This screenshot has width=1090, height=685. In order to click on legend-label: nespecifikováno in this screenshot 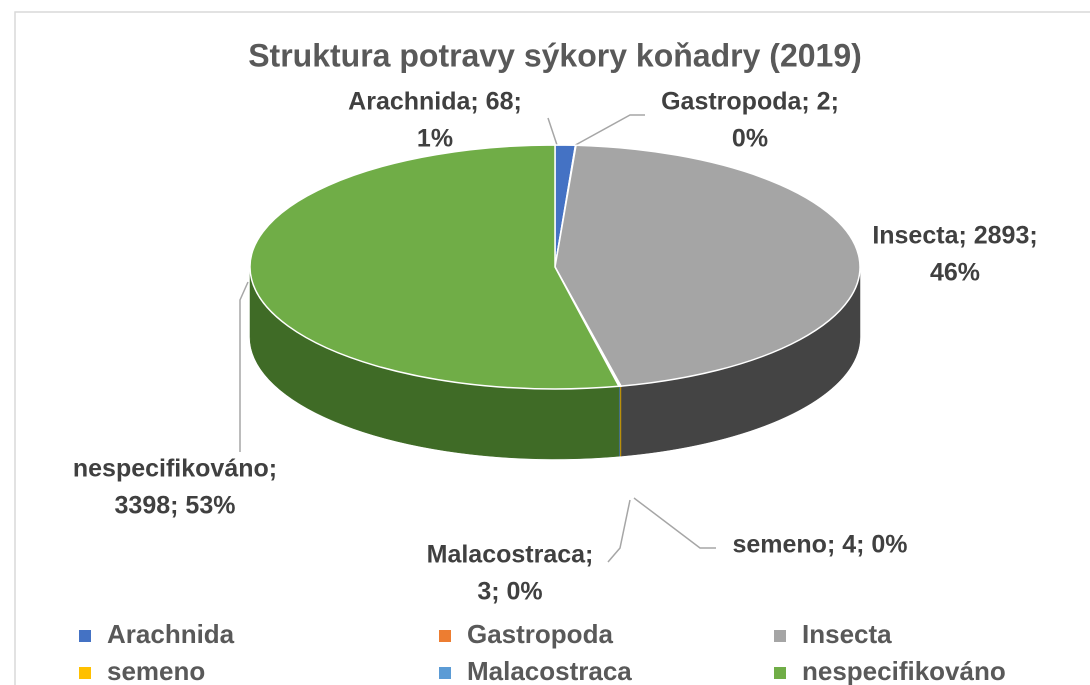, I will do `click(904, 670)`.